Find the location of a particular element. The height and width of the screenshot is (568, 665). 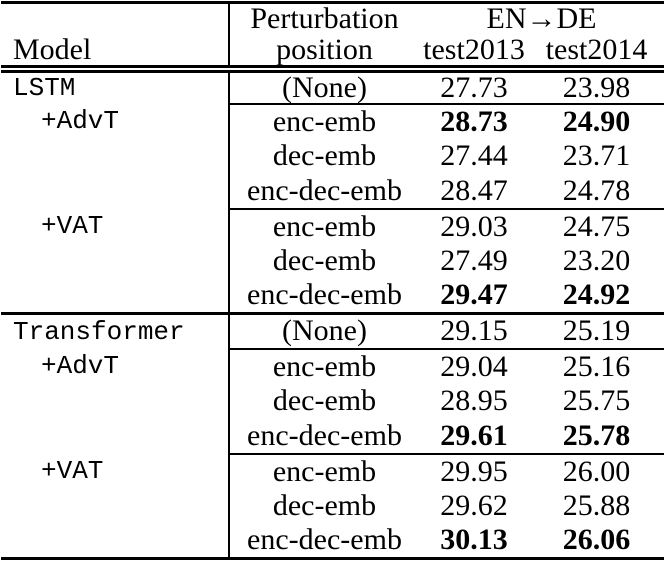

model-cell: LSTM is located at coordinates (44, 88).